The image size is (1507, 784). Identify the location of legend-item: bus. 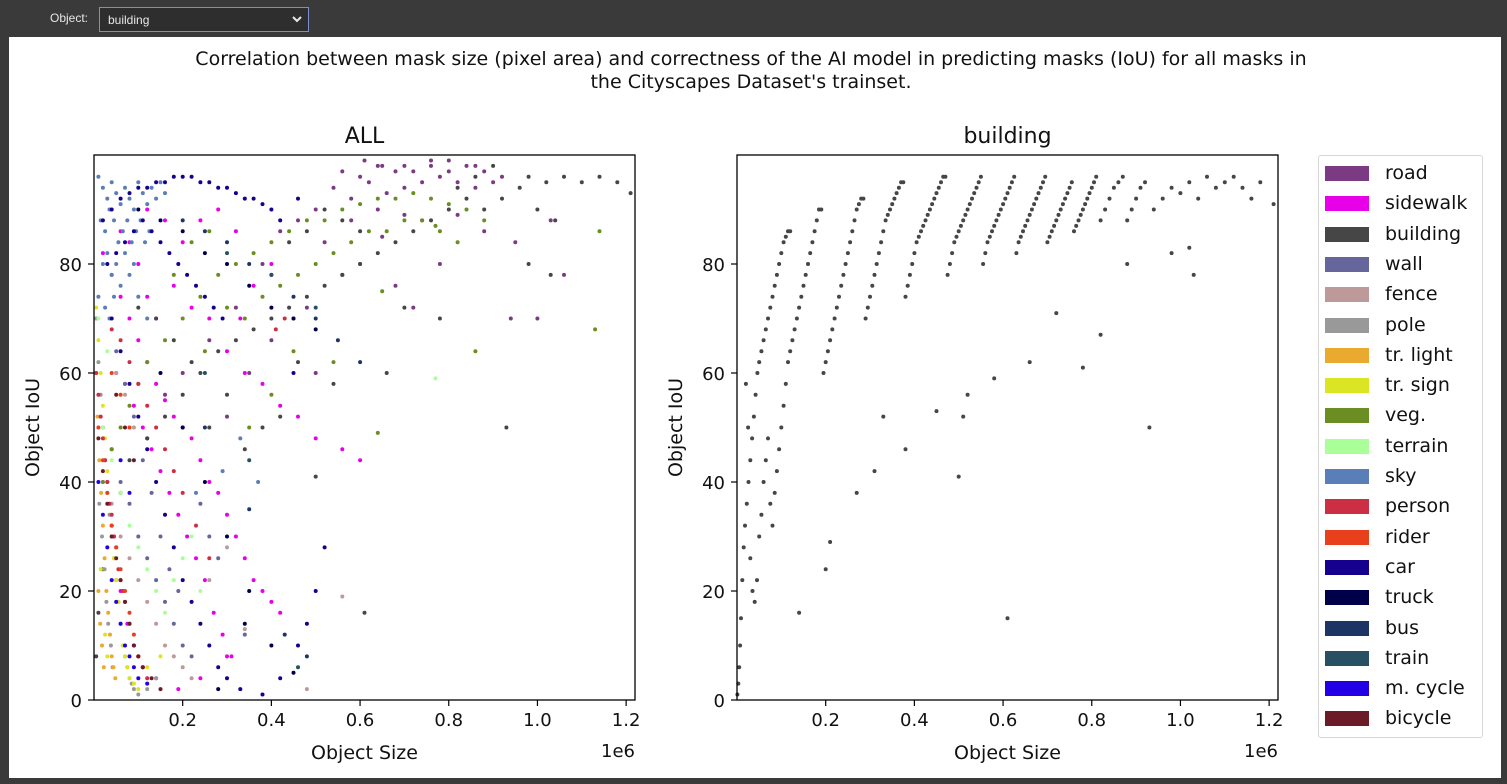
(1402, 628).